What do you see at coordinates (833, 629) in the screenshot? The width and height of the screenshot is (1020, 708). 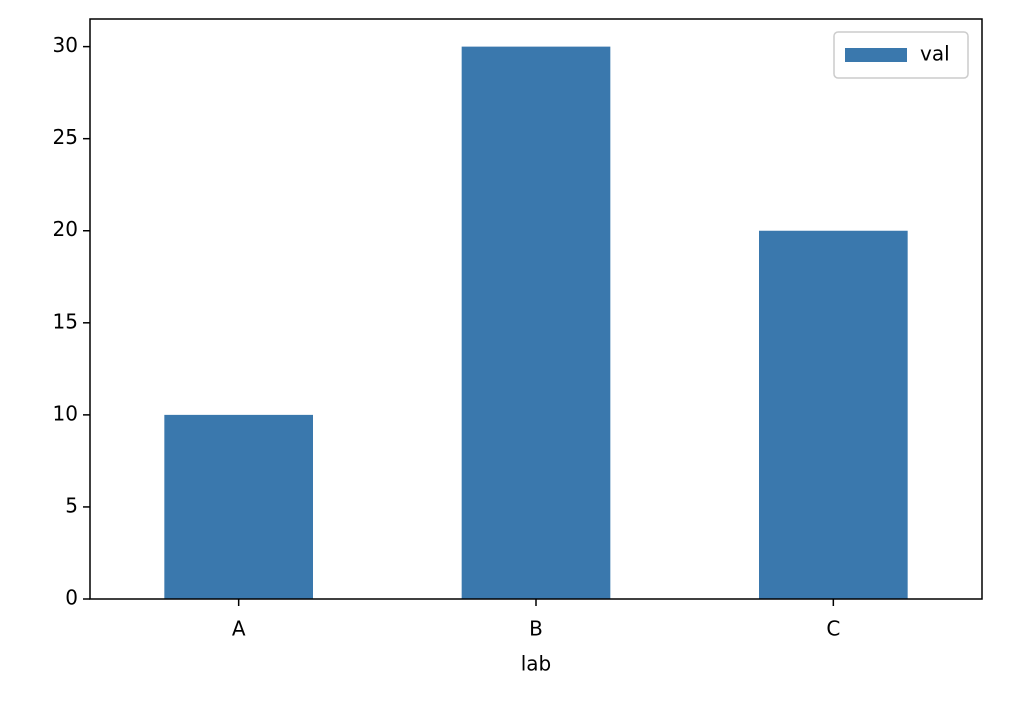 I see `x-tick-label: C` at bounding box center [833, 629].